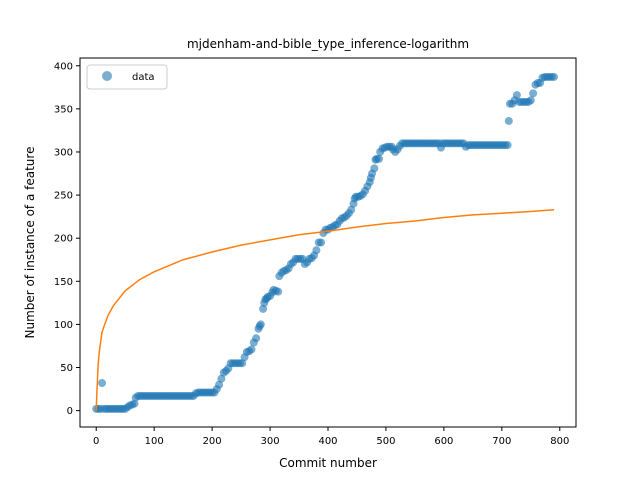  I want to click on x-axis-label: Commit number, so click(328, 463).